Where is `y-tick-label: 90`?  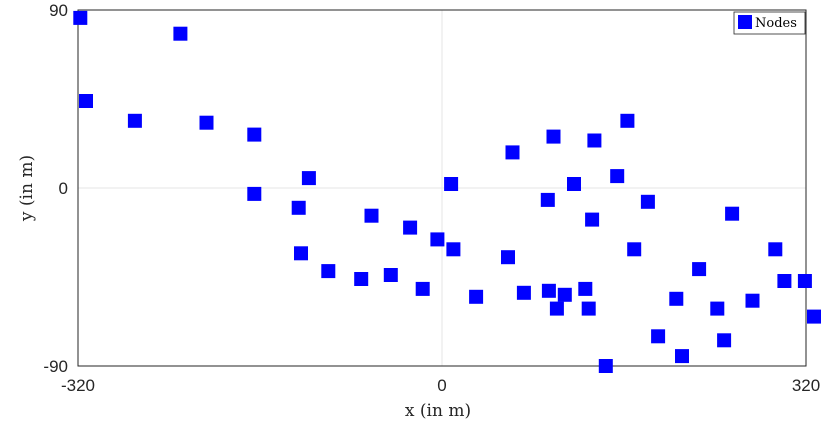 y-tick-label: 90 is located at coordinates (58, 10).